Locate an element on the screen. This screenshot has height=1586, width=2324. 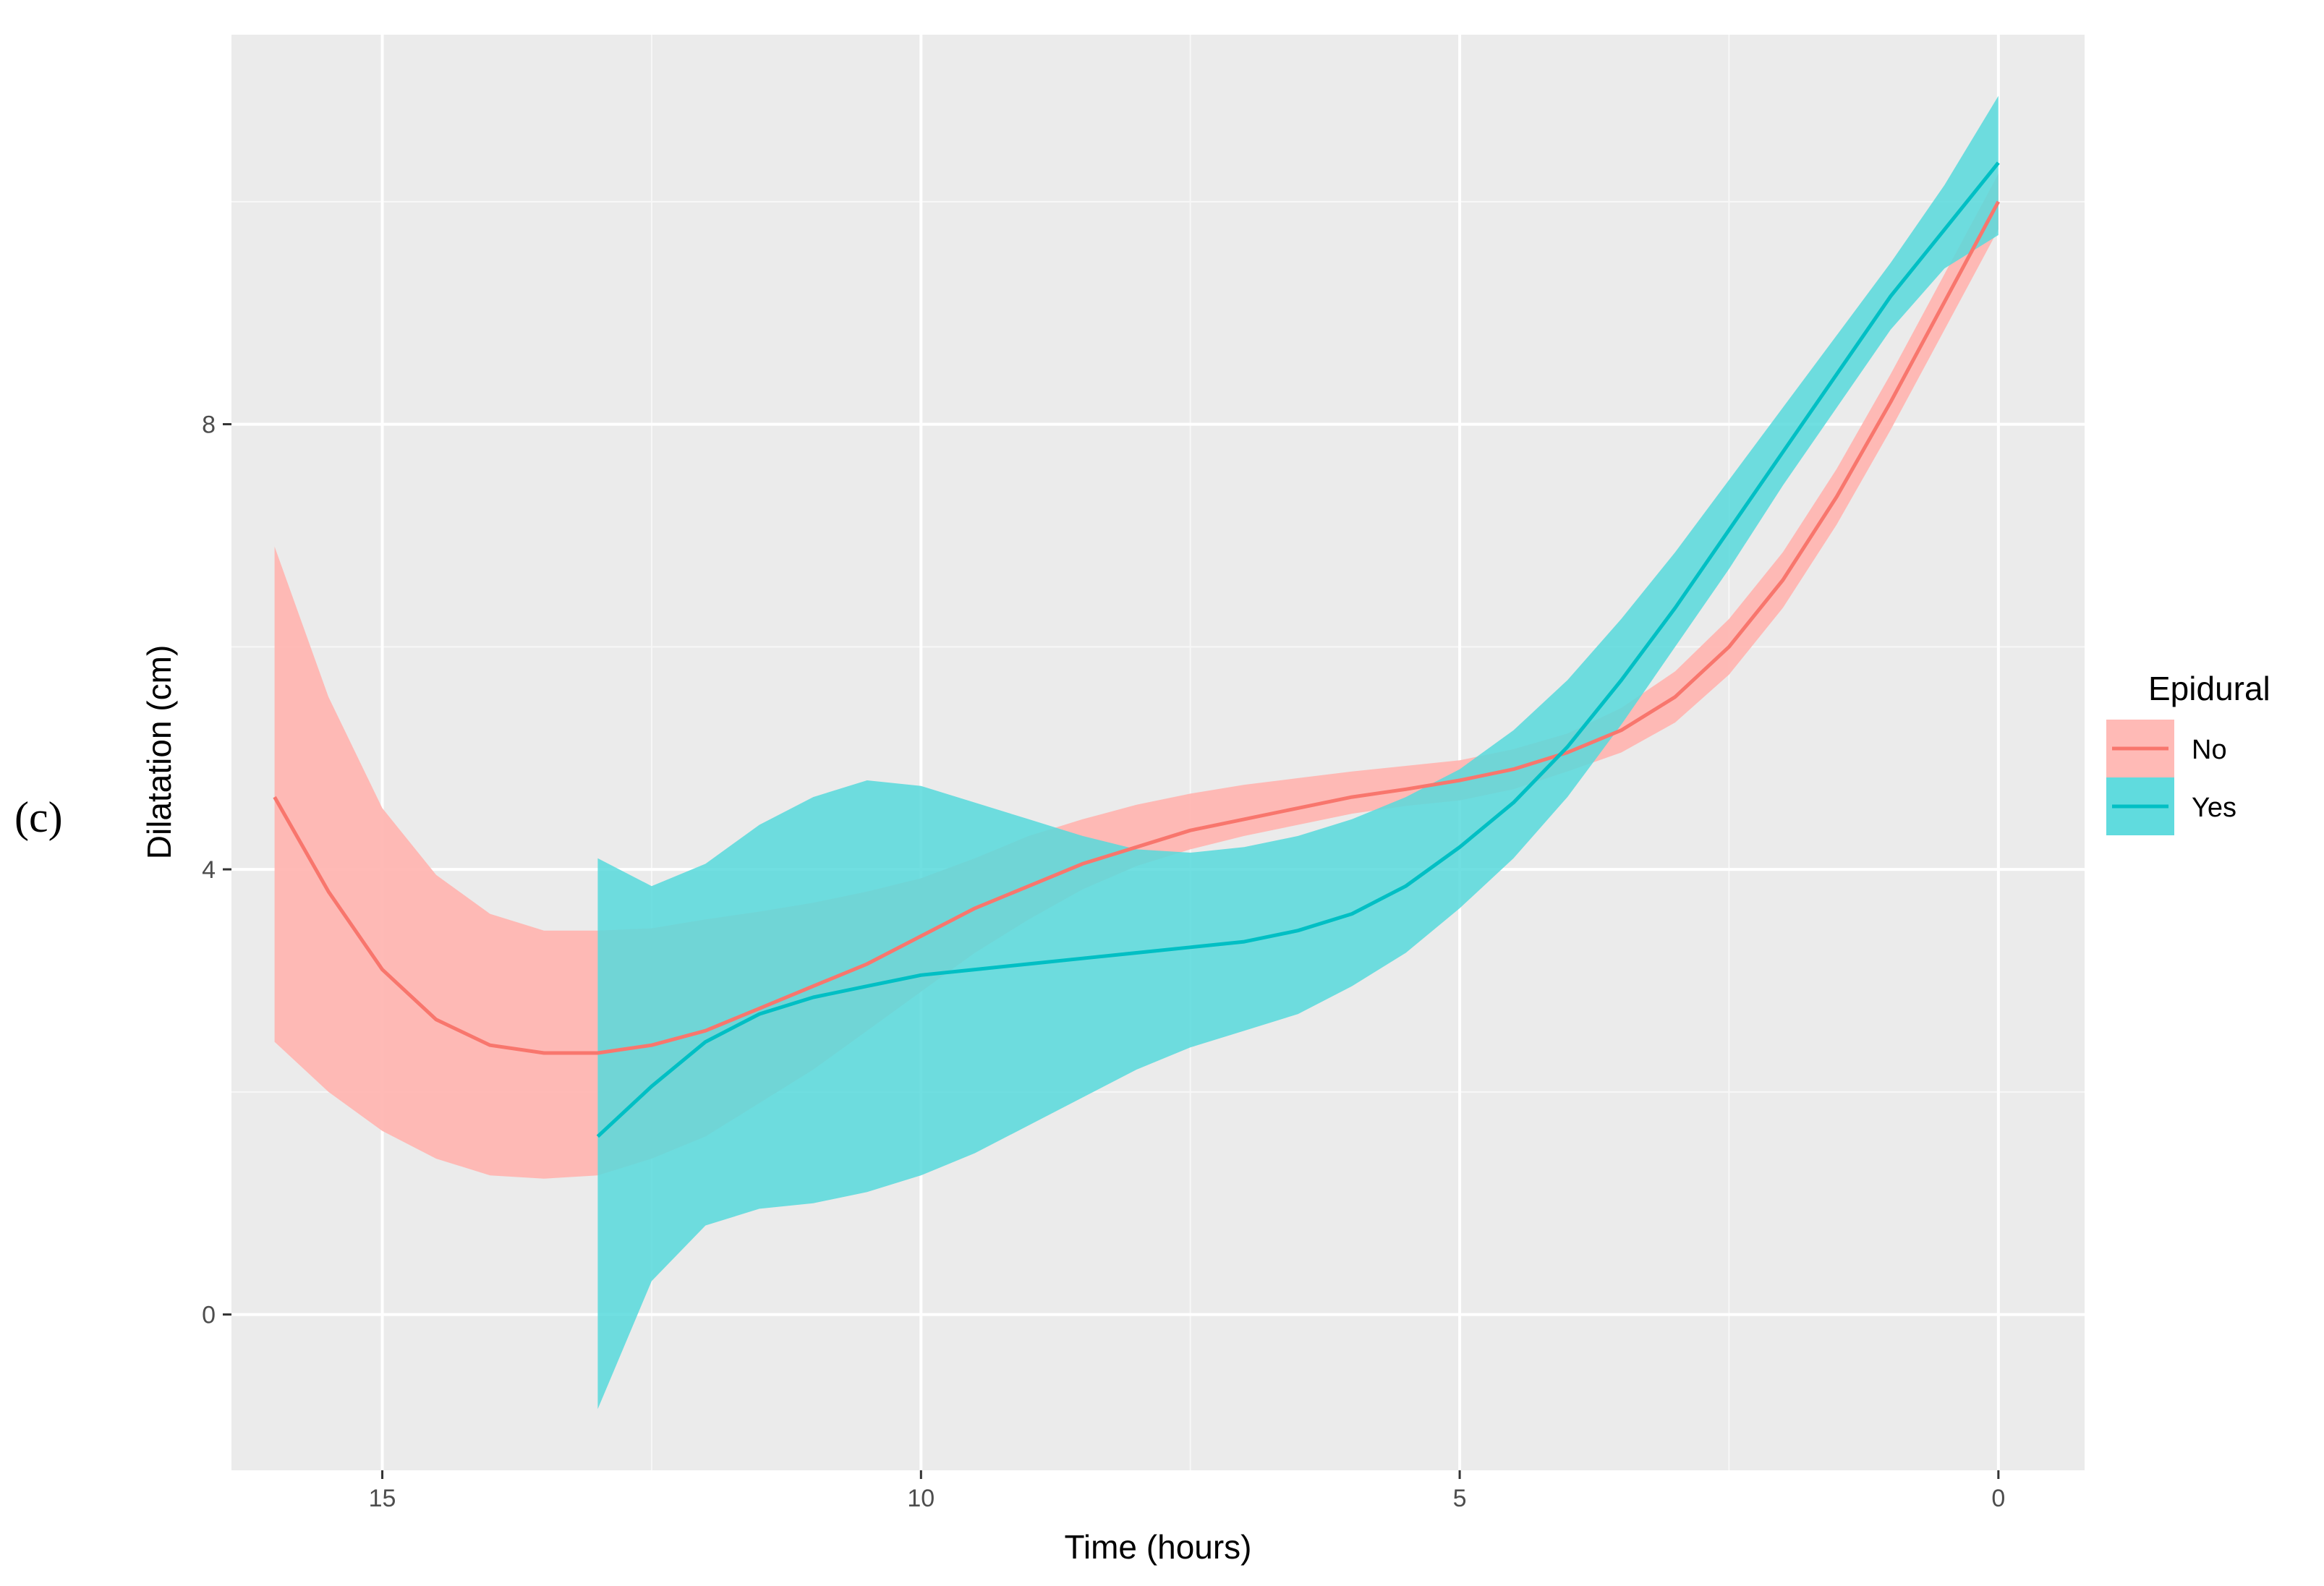
legend-label-yes: Yes is located at coordinates (2214, 808).